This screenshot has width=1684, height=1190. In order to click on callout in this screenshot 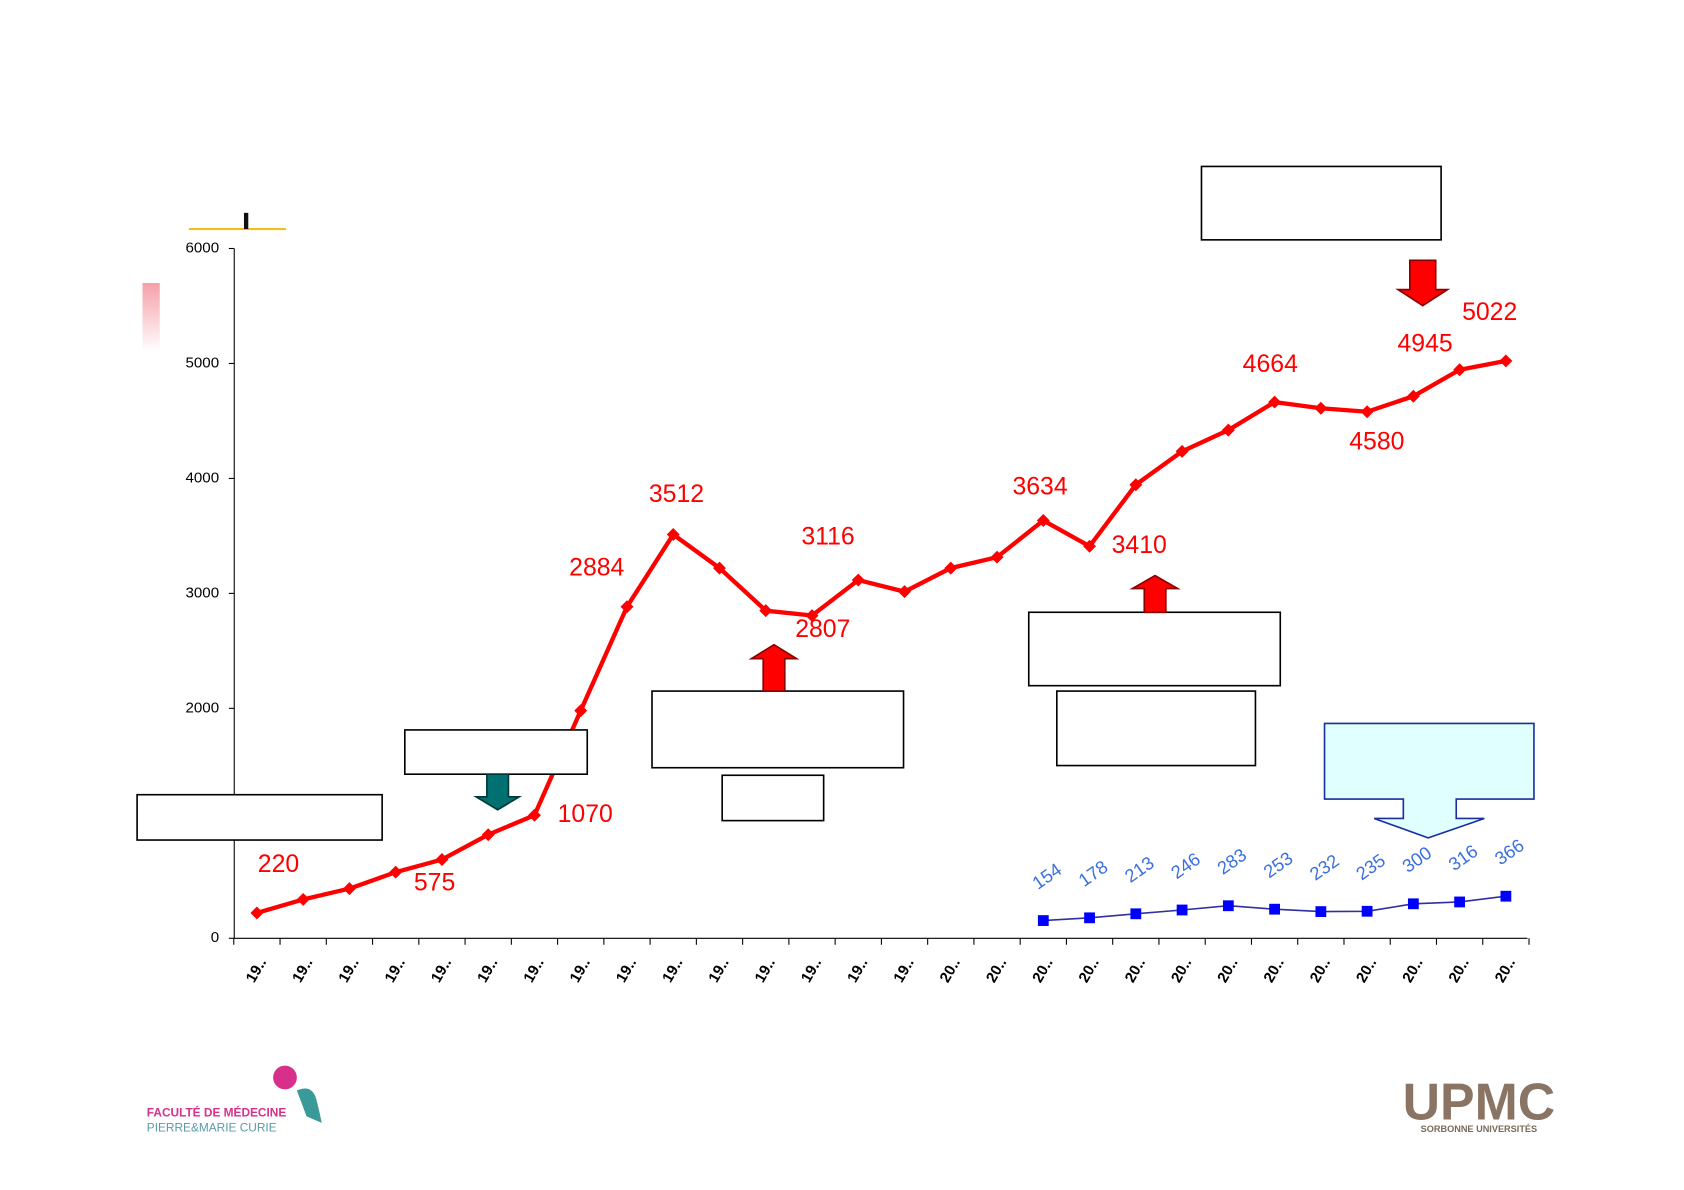, I will do `click(1429, 780)`.